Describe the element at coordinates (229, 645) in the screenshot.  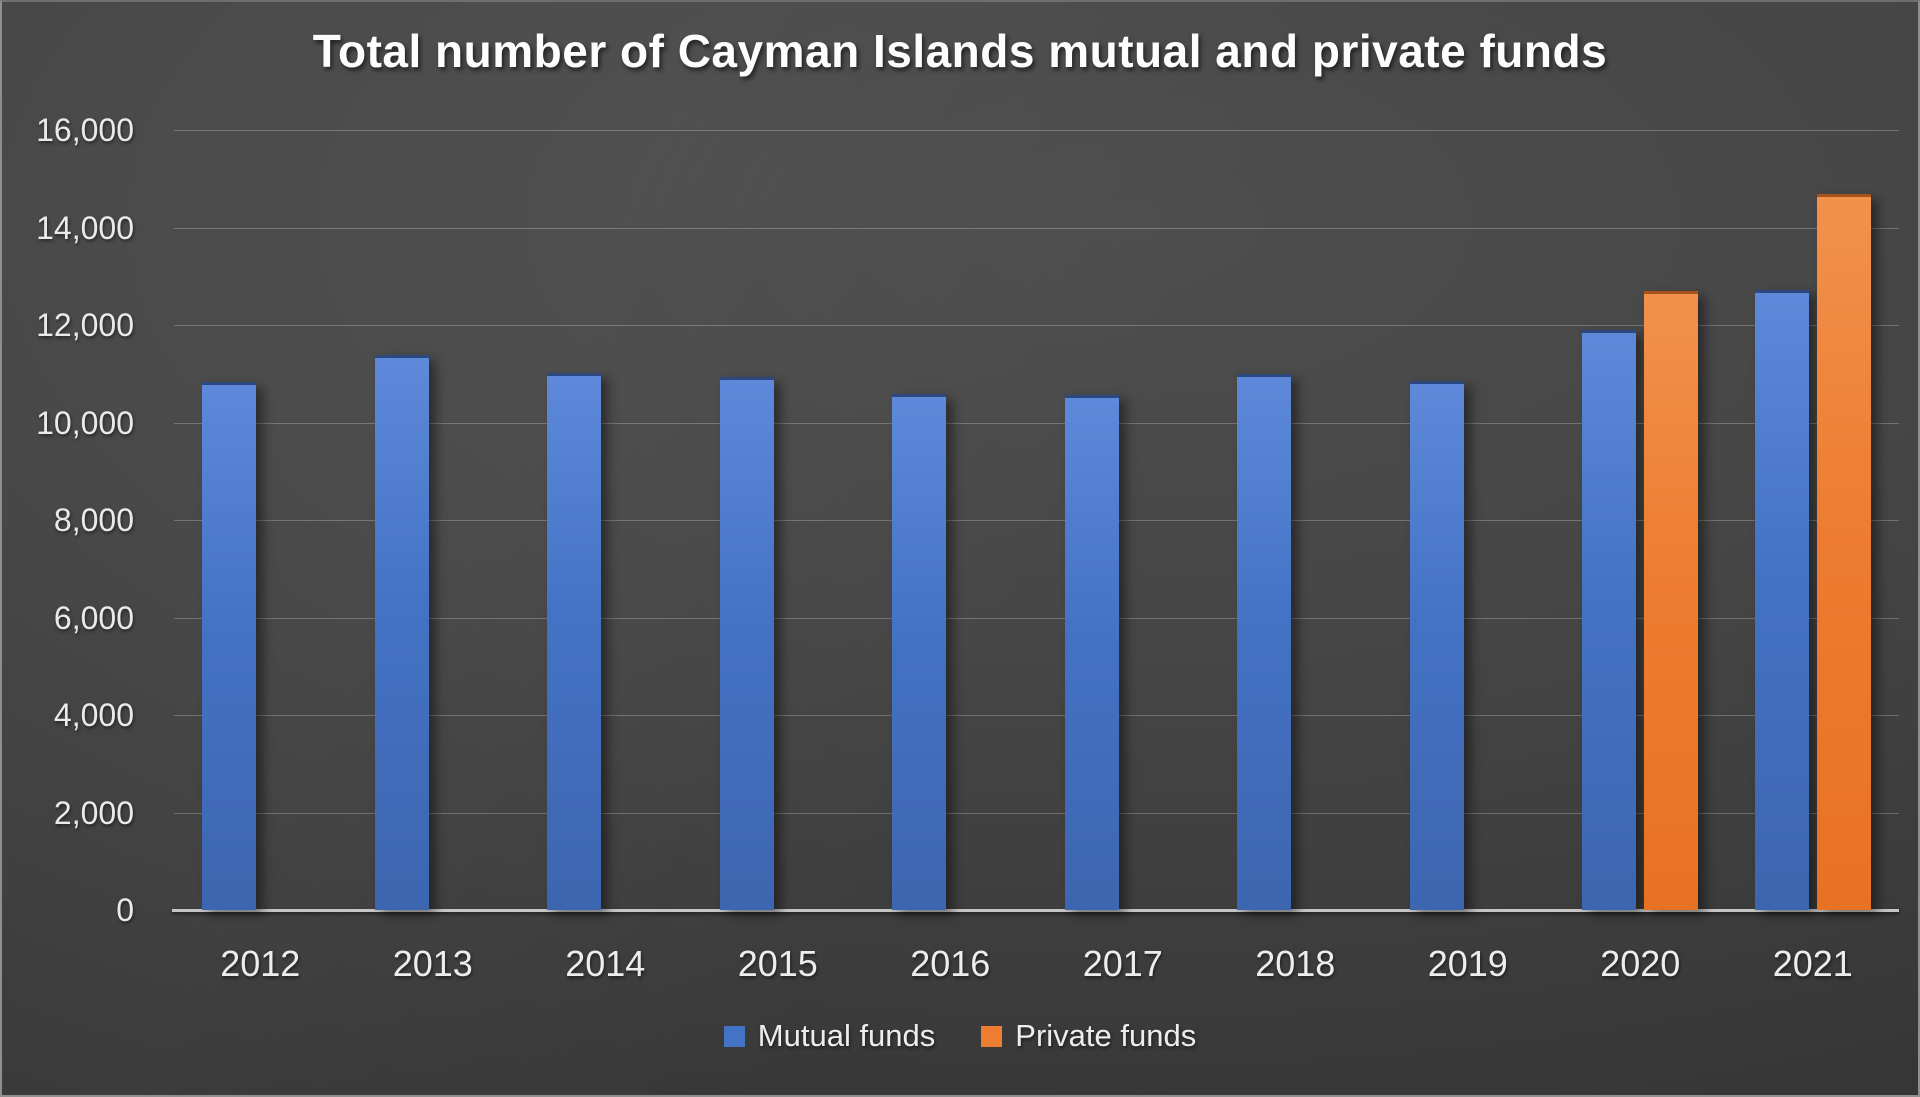
I see `bar-mutual-funds-2012` at that location.